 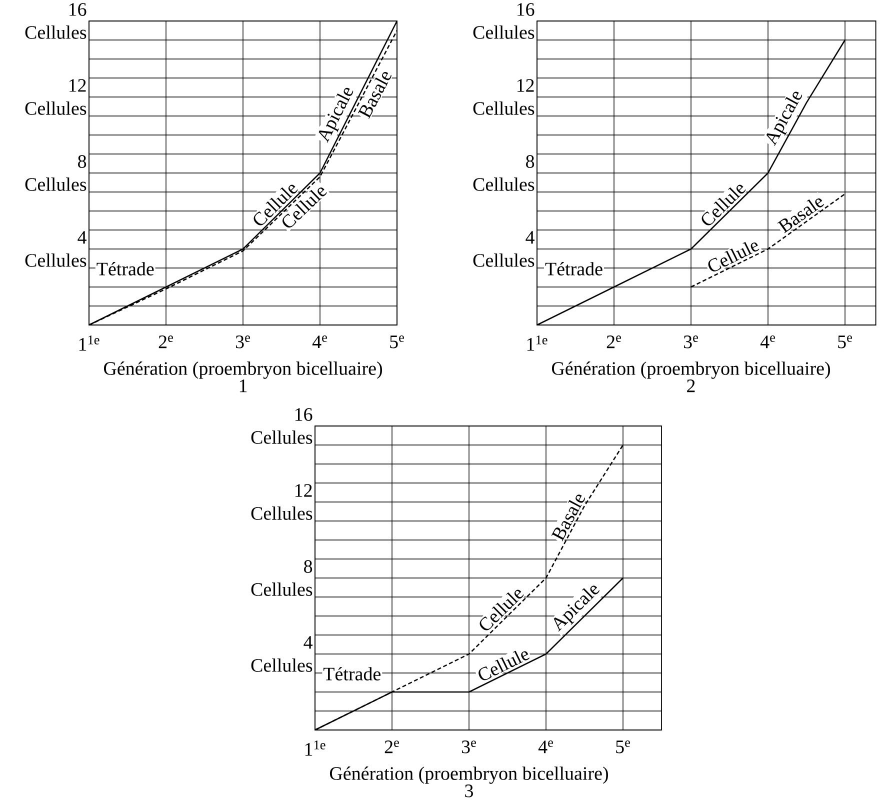 What do you see at coordinates (243, 386) in the screenshot?
I see `text: 1` at bounding box center [243, 386].